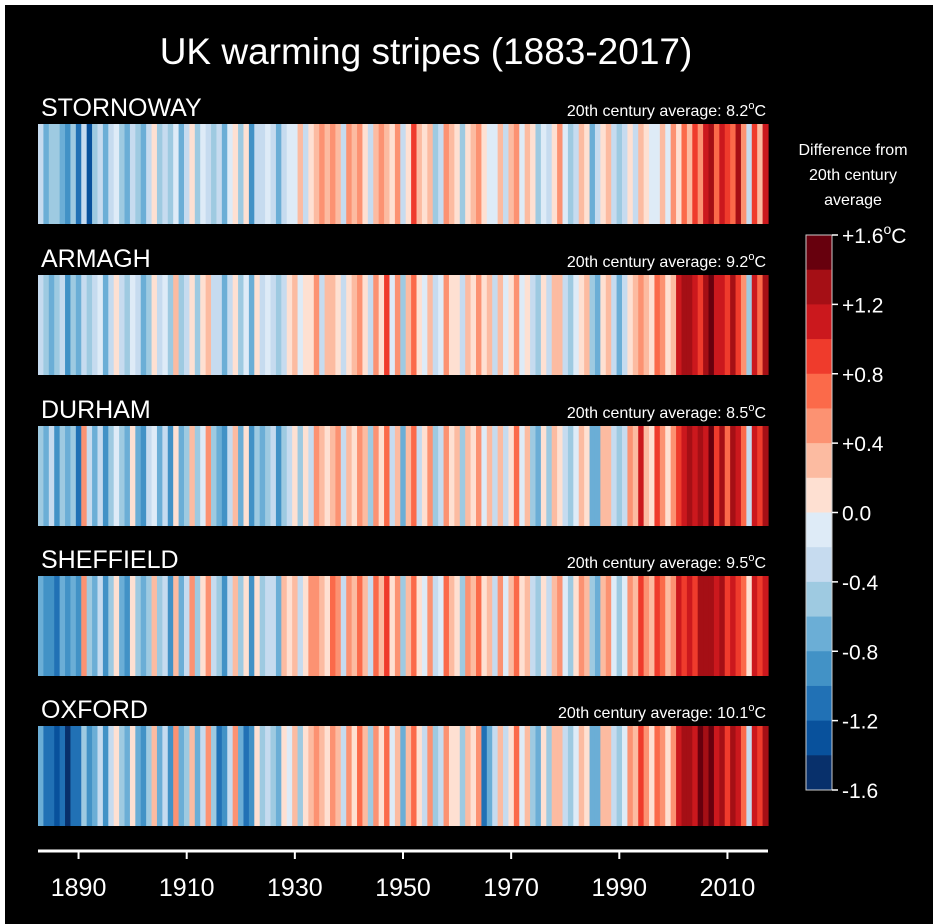  I want to click on stripe-1994, so click(641, 174).